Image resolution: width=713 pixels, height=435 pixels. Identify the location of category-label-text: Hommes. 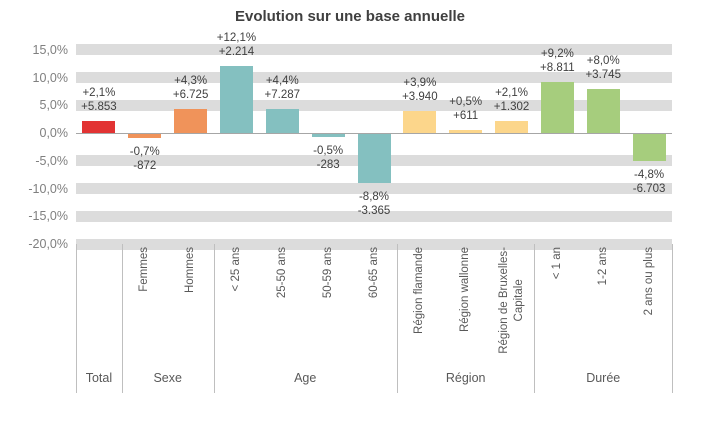
(190, 270).